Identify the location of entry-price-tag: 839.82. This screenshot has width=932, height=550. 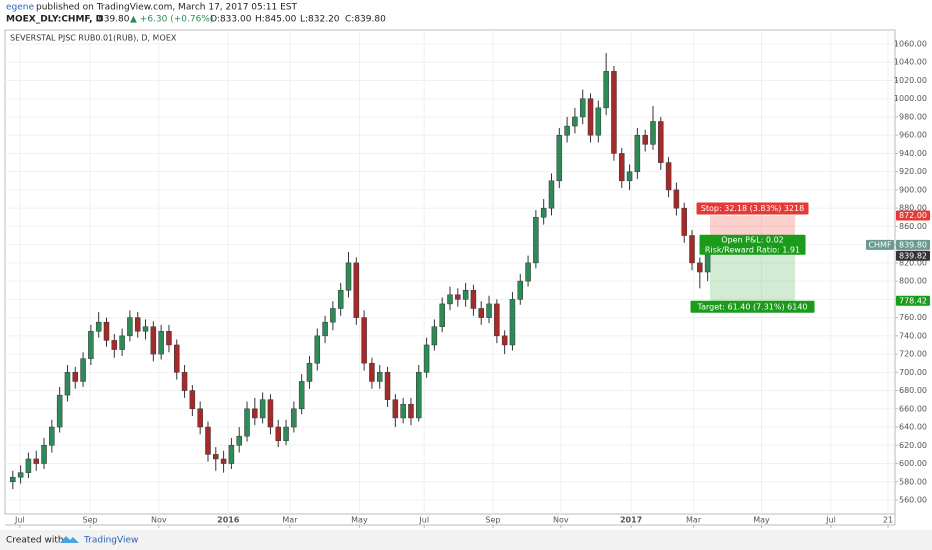
(913, 255).